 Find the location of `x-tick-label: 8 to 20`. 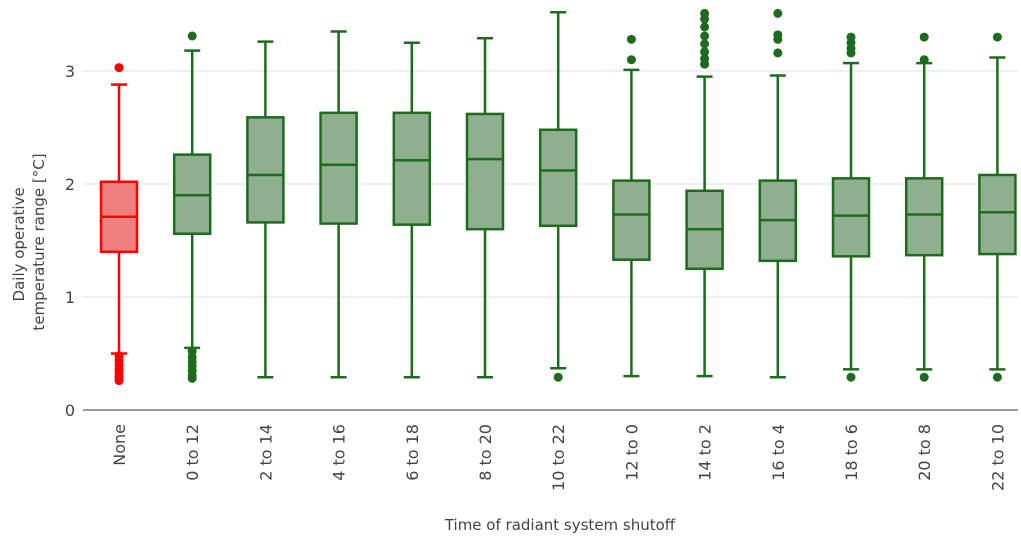

x-tick-label: 8 to 20 is located at coordinates (485, 452).